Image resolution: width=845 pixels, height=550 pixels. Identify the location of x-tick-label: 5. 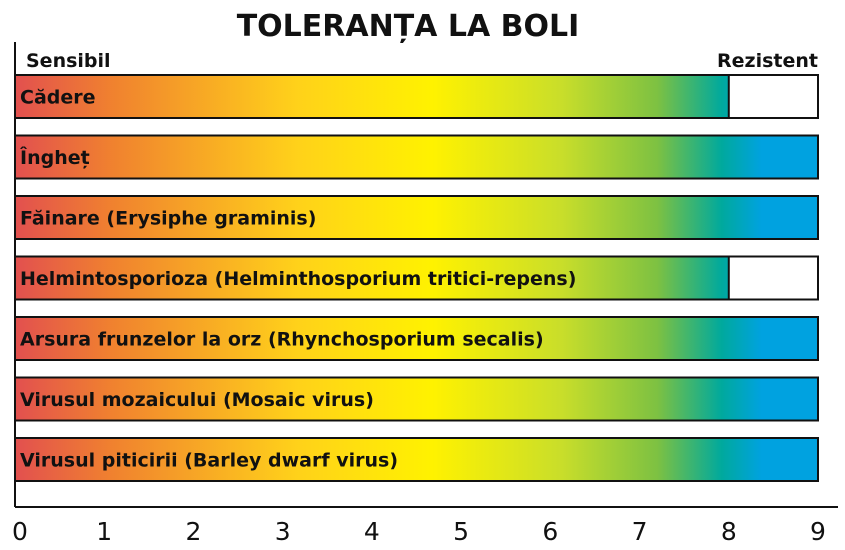
(461, 531).